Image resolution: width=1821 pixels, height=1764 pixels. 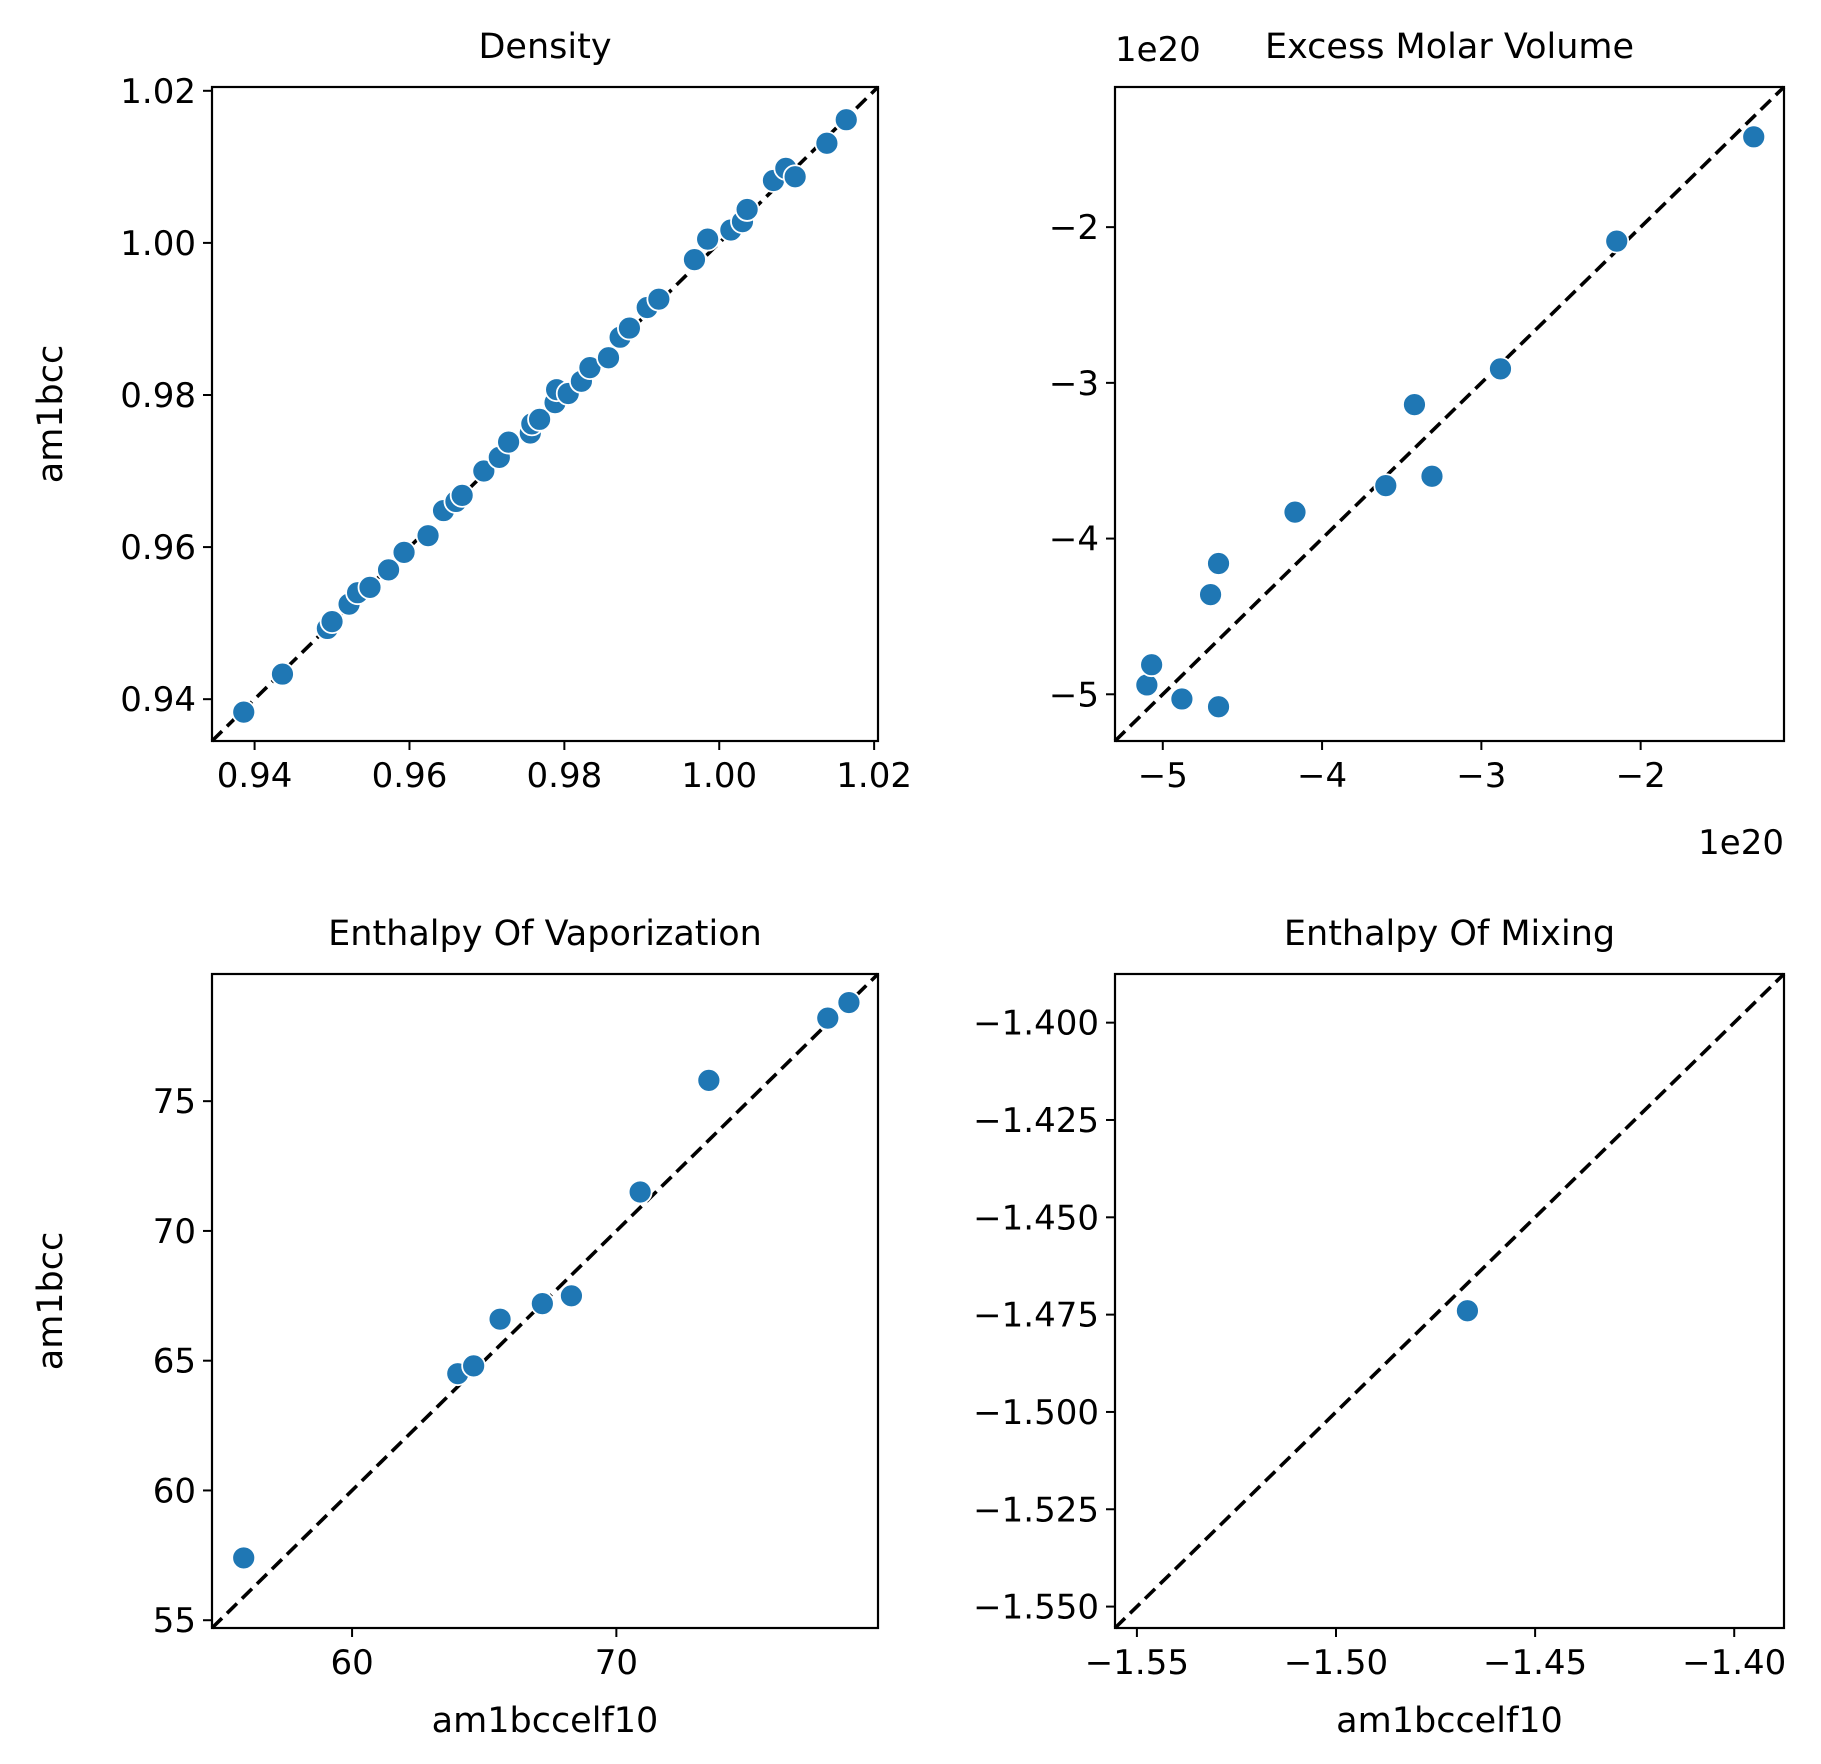 I want to click on y-tick-label: 1.00, so click(x=158, y=244).